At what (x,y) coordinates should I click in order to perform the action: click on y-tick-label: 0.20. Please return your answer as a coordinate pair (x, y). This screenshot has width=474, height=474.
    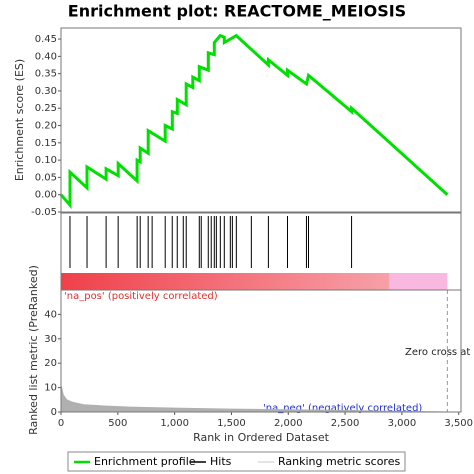
    Looking at the image, I should click on (46, 126).